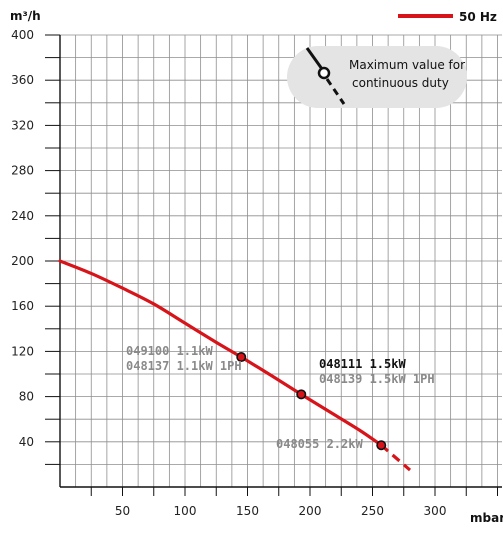 The height and width of the screenshot is (536, 503). I want to click on y-axis-unit-label: m³/h, so click(25, 16).